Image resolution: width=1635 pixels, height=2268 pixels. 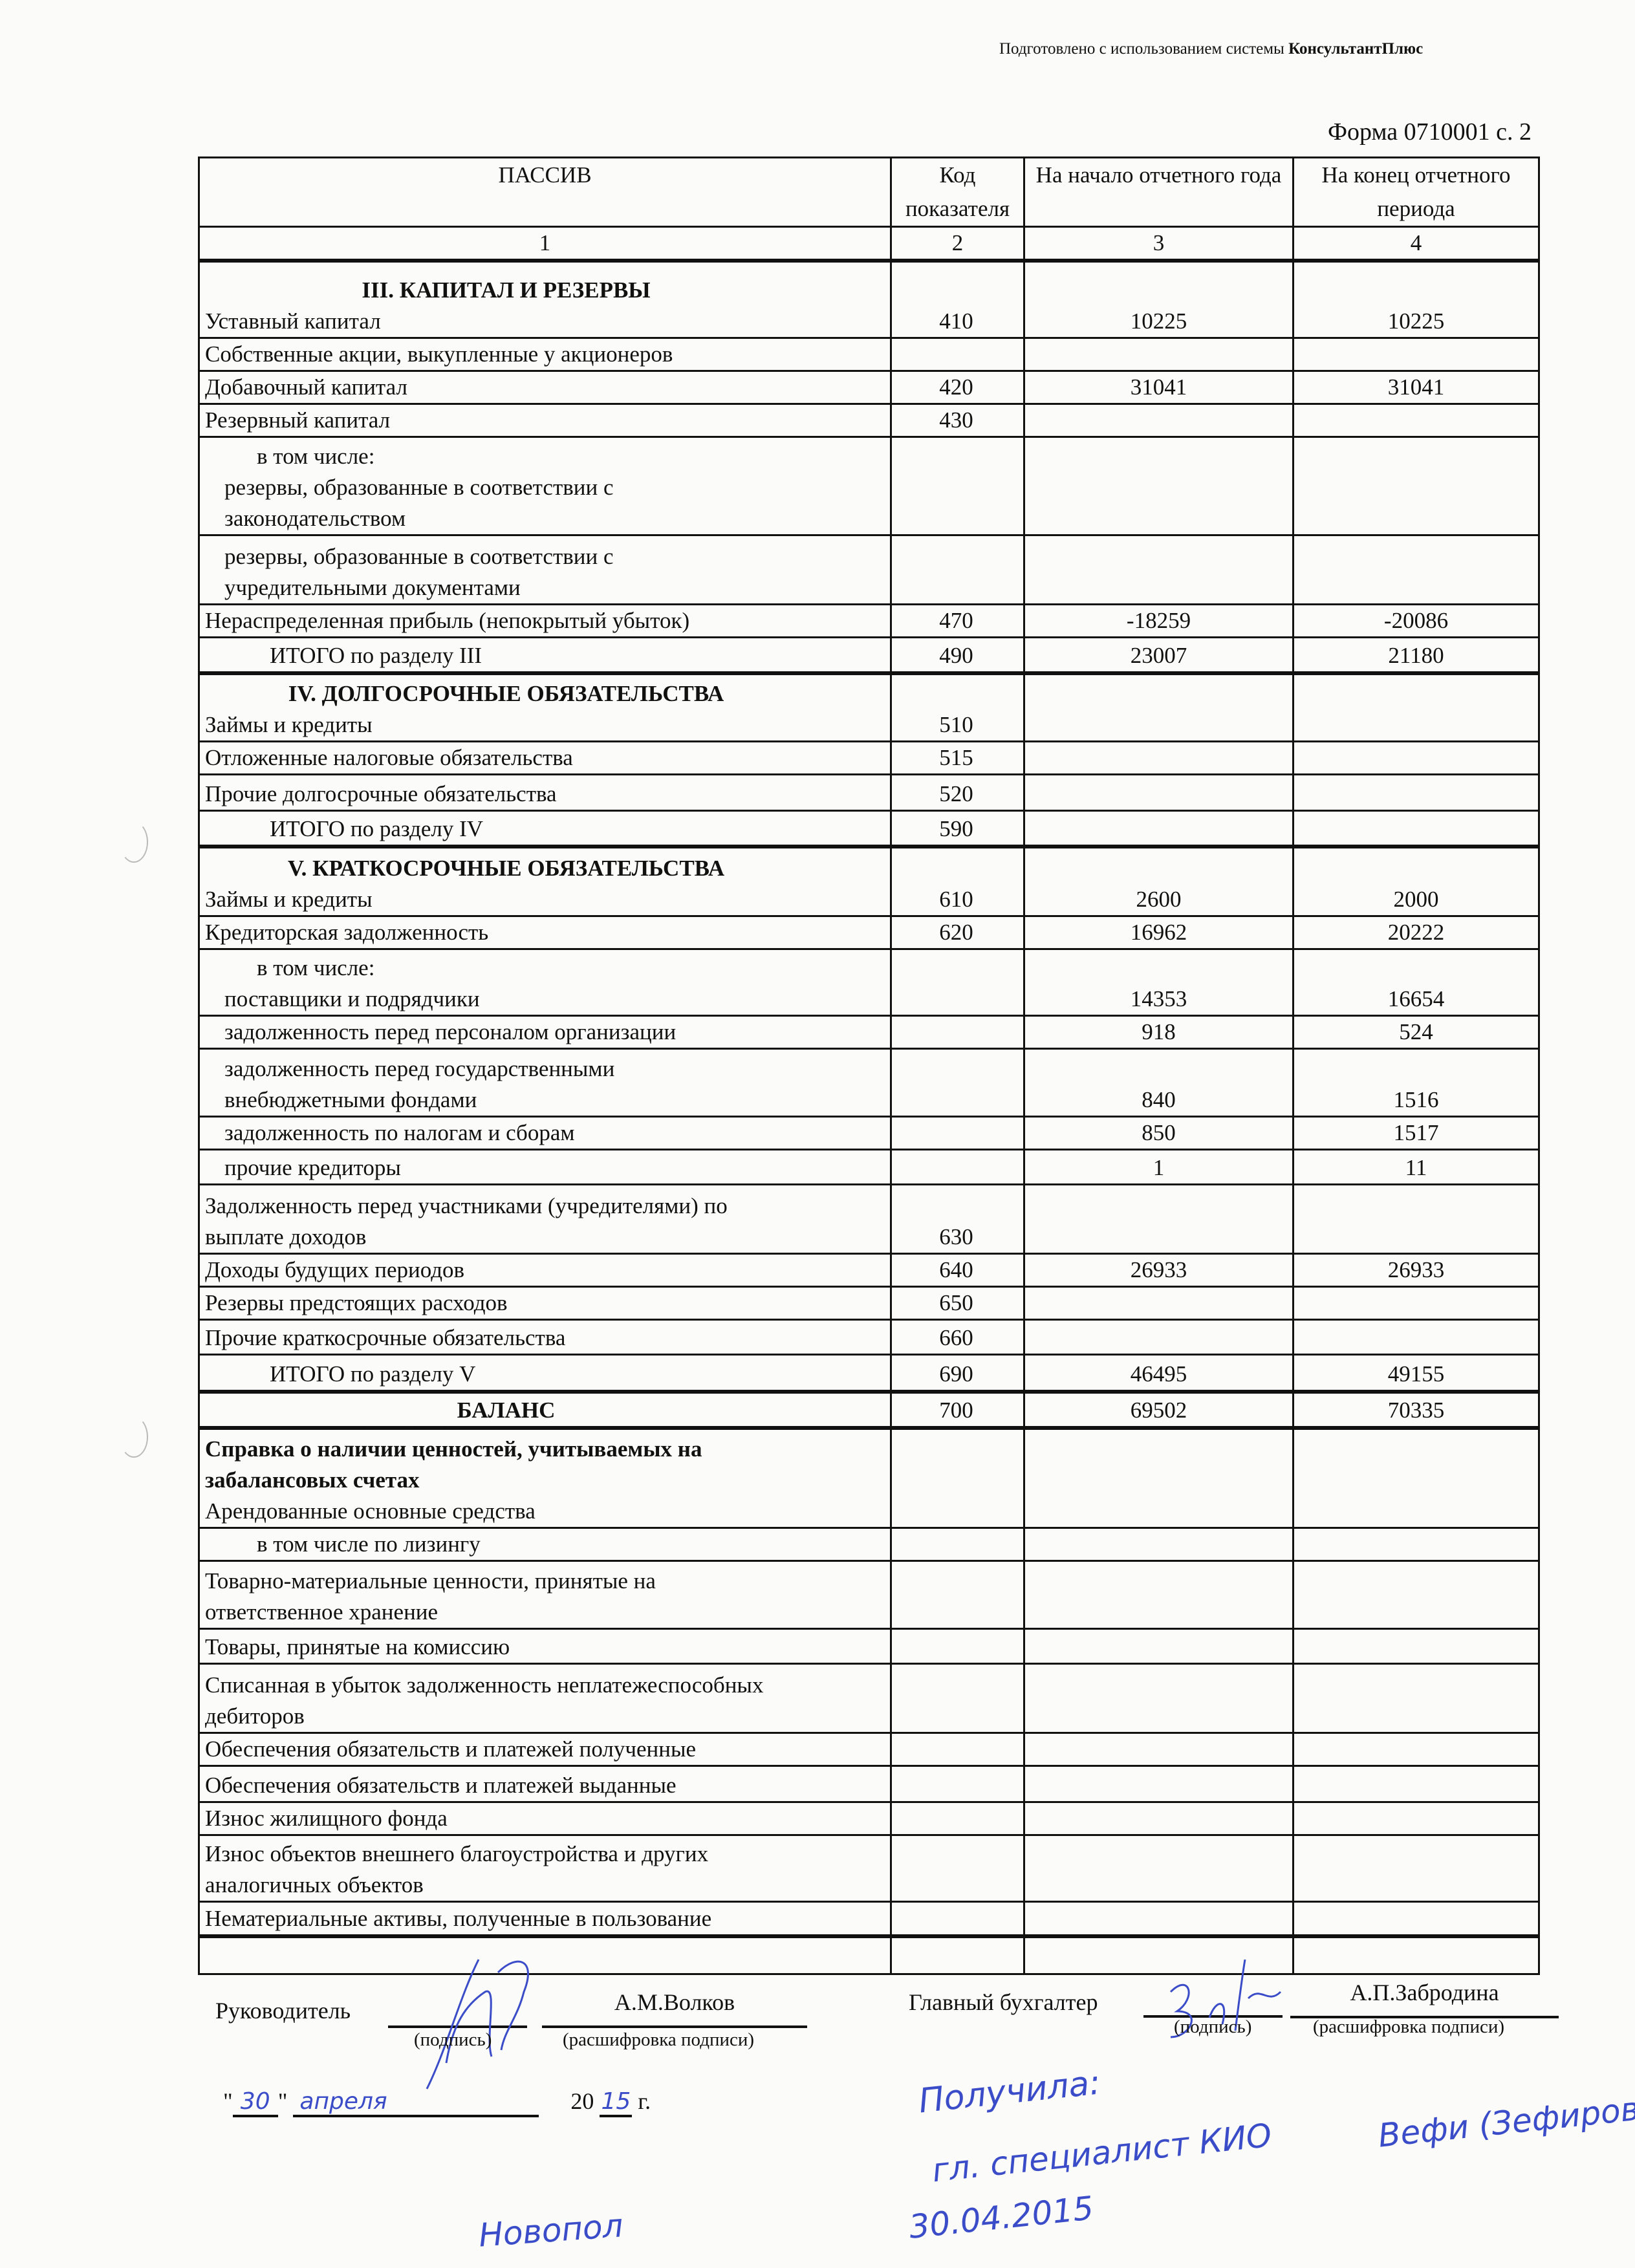 I want to click on received-note: Получила:, so click(x=1009, y=2092).